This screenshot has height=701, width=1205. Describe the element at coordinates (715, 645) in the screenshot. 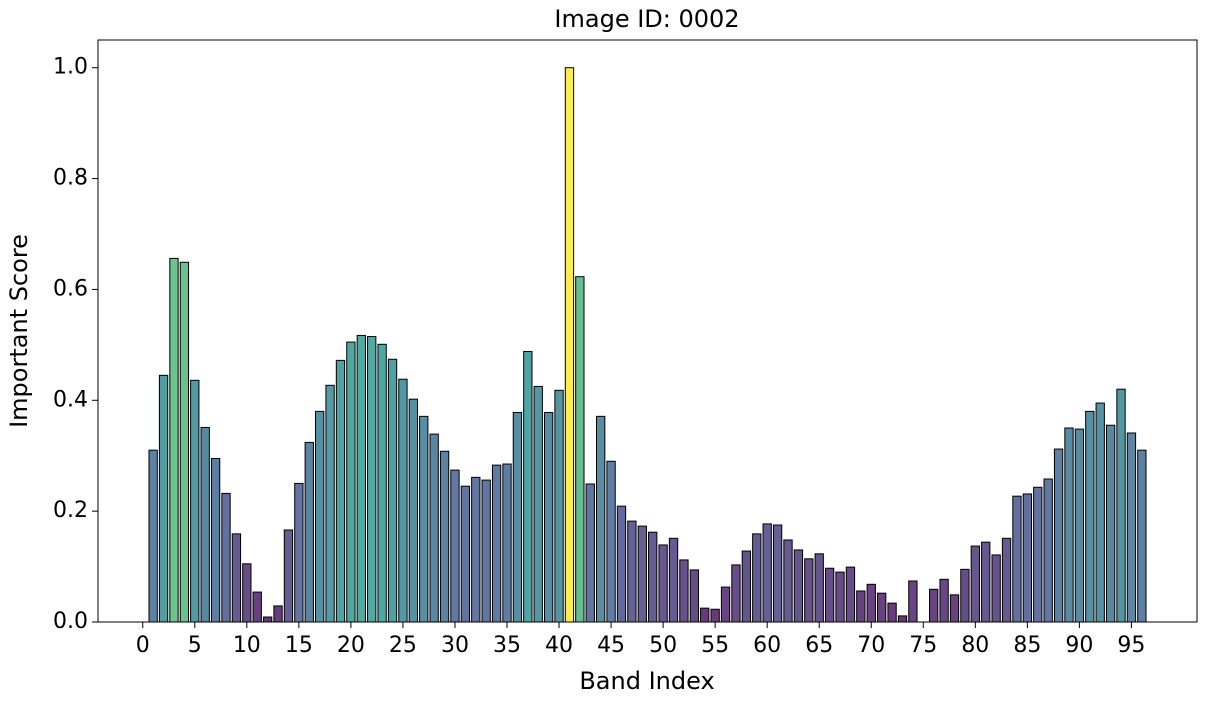

I see `x-tick-label: 55` at that location.